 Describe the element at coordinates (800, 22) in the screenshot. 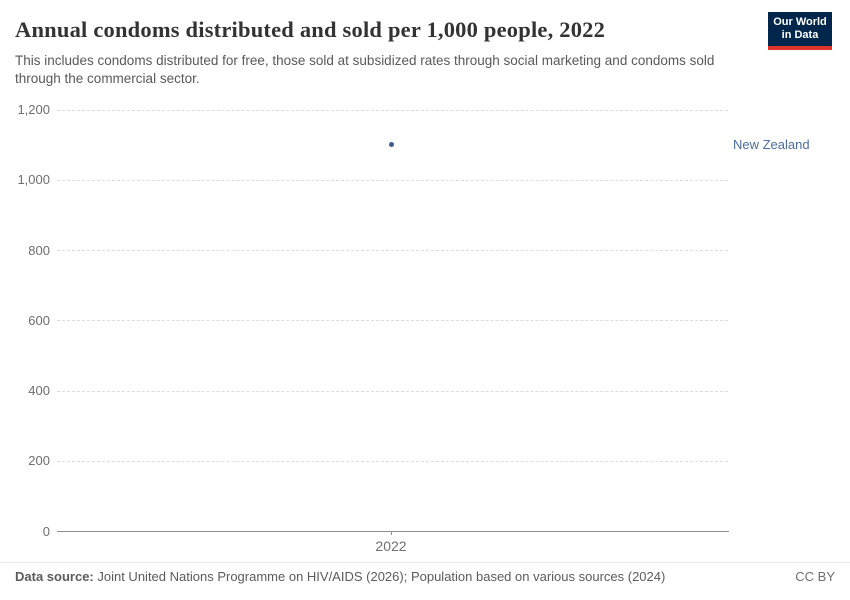

I see `owid-logo-line1: Our World` at that location.